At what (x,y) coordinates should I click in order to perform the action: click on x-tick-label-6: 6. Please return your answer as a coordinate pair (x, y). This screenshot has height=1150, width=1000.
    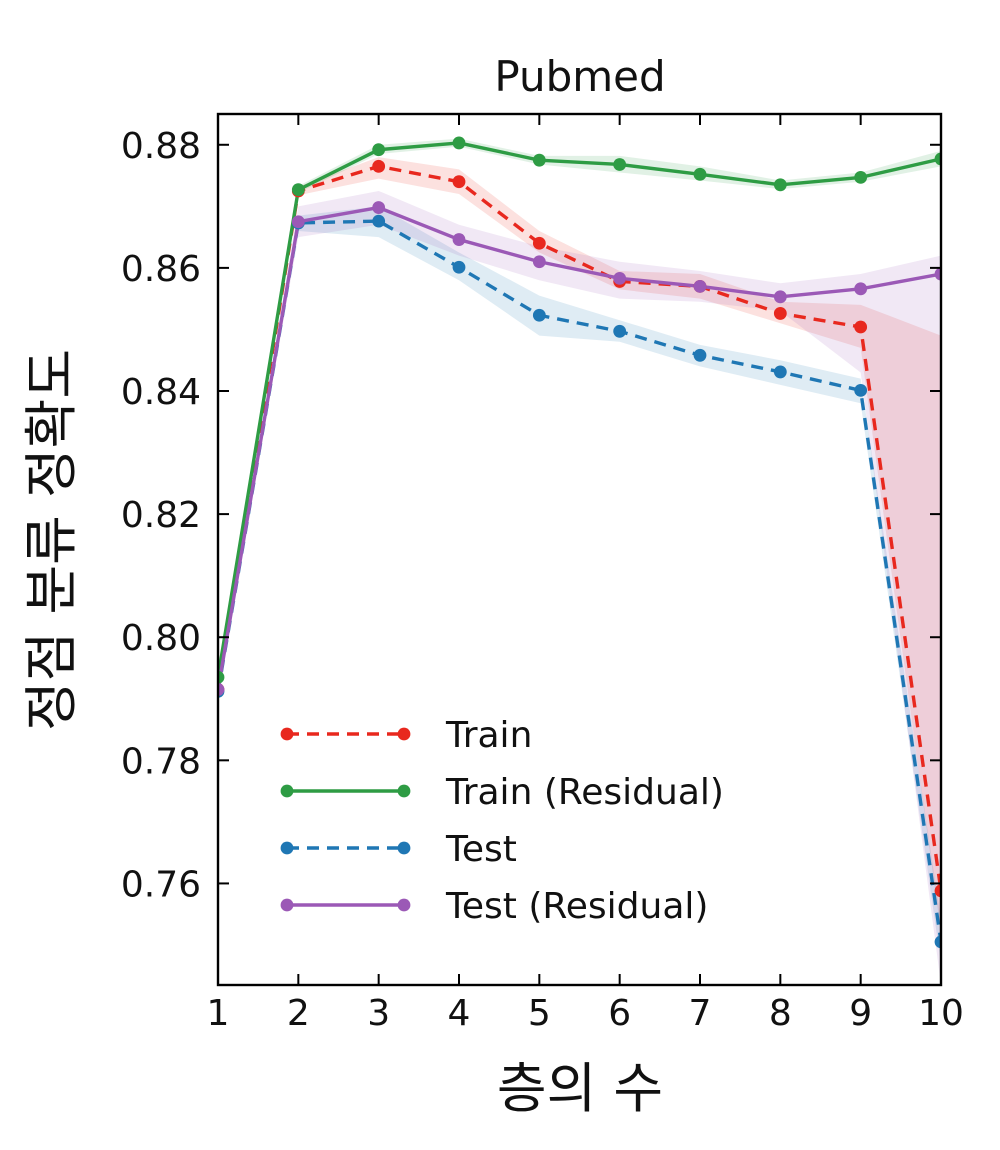
    Looking at the image, I should click on (619, 1013).